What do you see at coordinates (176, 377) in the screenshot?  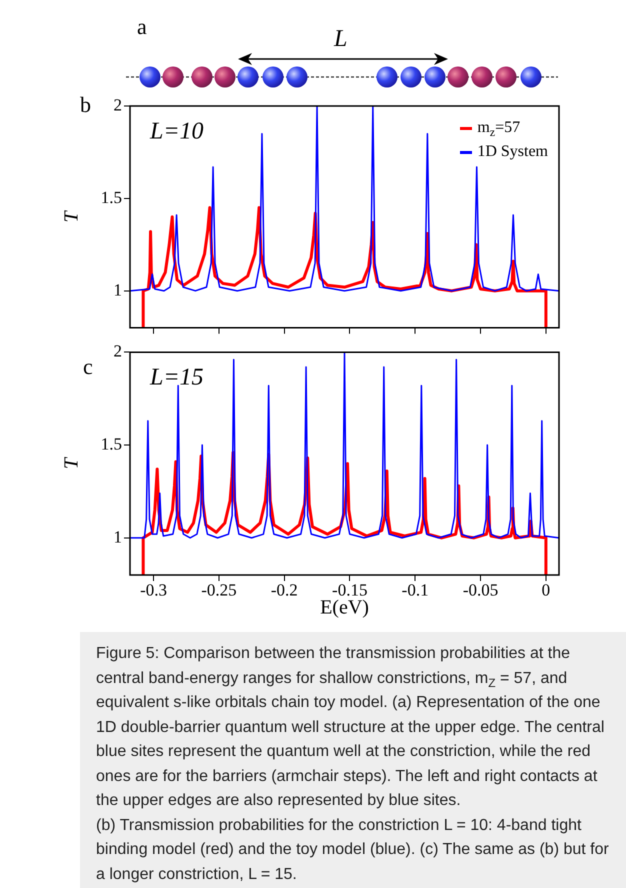 I see `annotation: L=15` at bounding box center [176, 377].